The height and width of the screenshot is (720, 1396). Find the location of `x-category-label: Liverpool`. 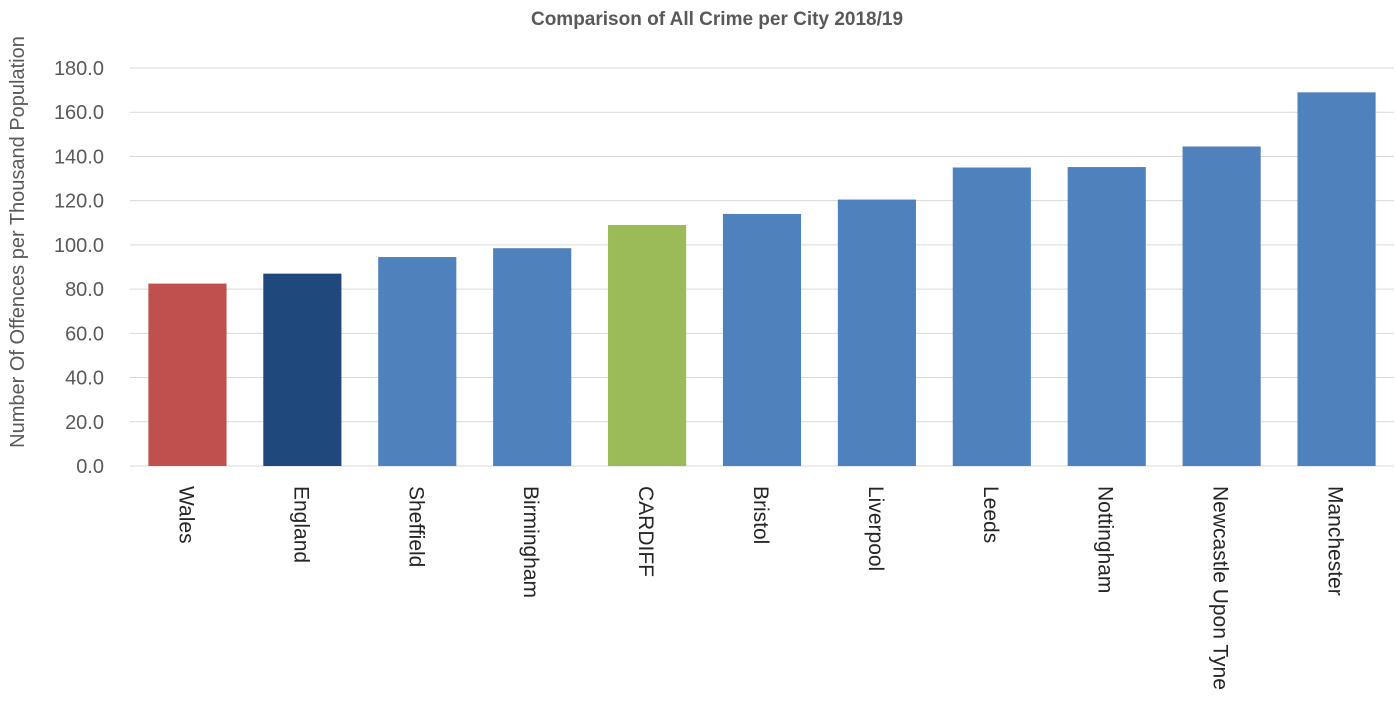

x-category-label: Liverpool is located at coordinates (875, 528).